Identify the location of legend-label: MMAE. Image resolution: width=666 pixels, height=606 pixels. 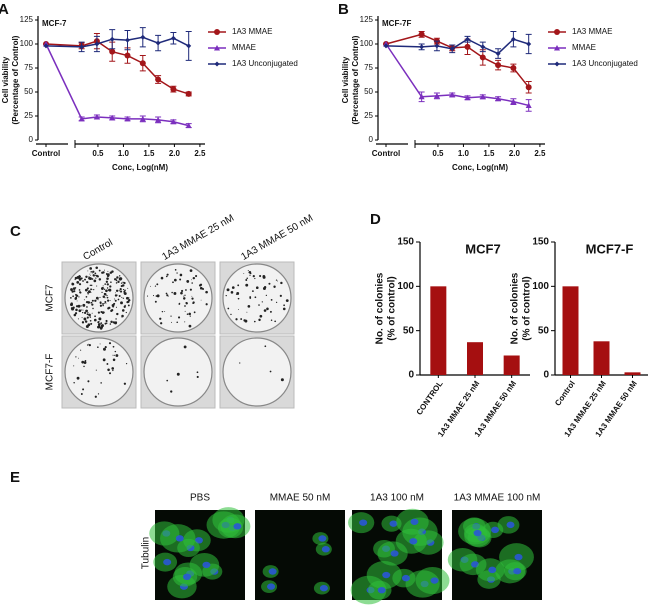
(244, 47).